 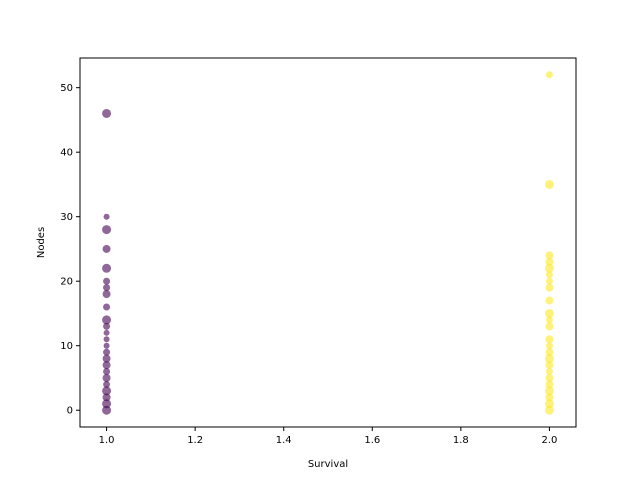 What do you see at coordinates (66, 153) in the screenshot?
I see `y-tick-label: 40` at bounding box center [66, 153].